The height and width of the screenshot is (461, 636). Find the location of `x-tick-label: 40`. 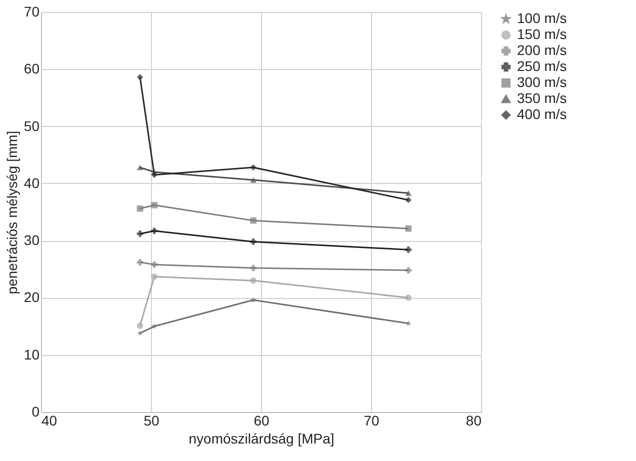

x-tick-label: 40 is located at coordinates (50, 420).